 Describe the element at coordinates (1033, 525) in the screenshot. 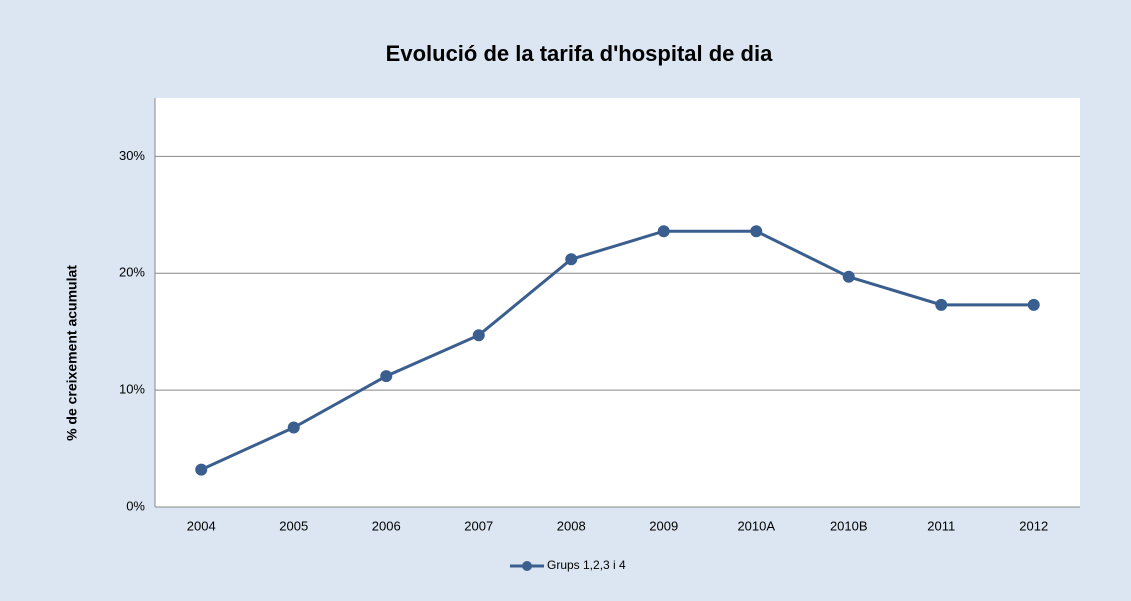

I see `x-tick-label: 2012` at that location.